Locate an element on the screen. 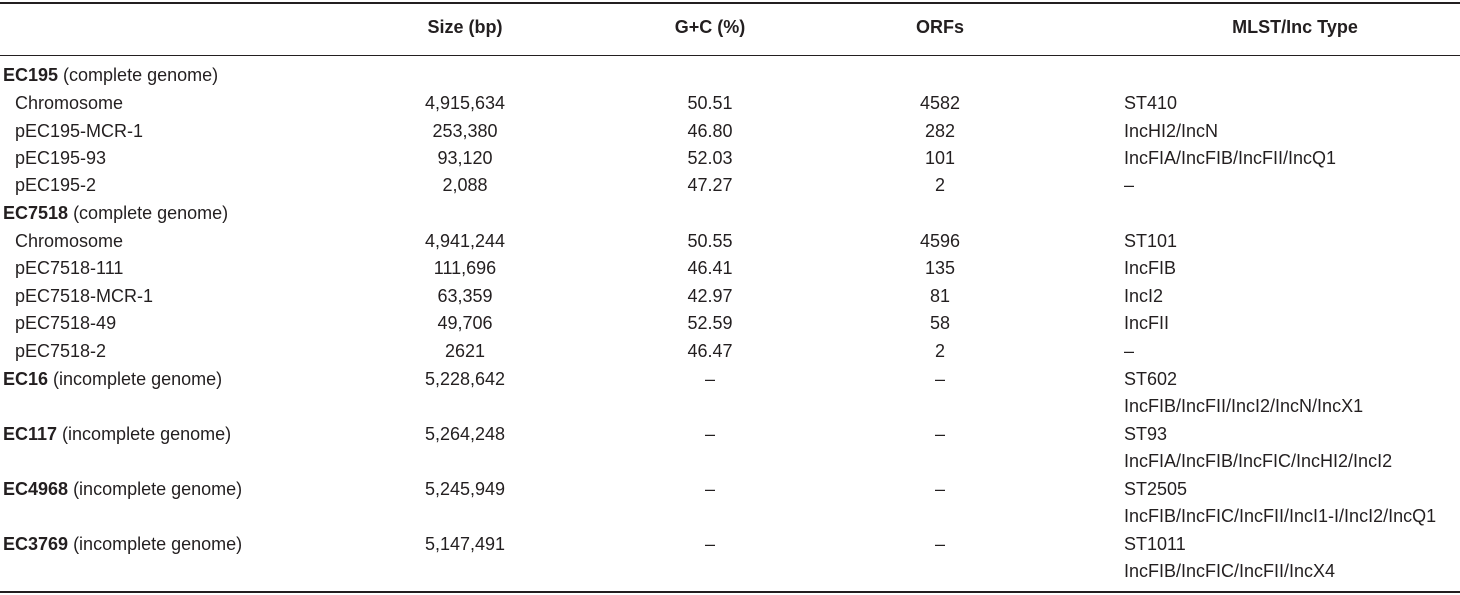  mlst-cell: ST602 is located at coordinates (1151, 379).